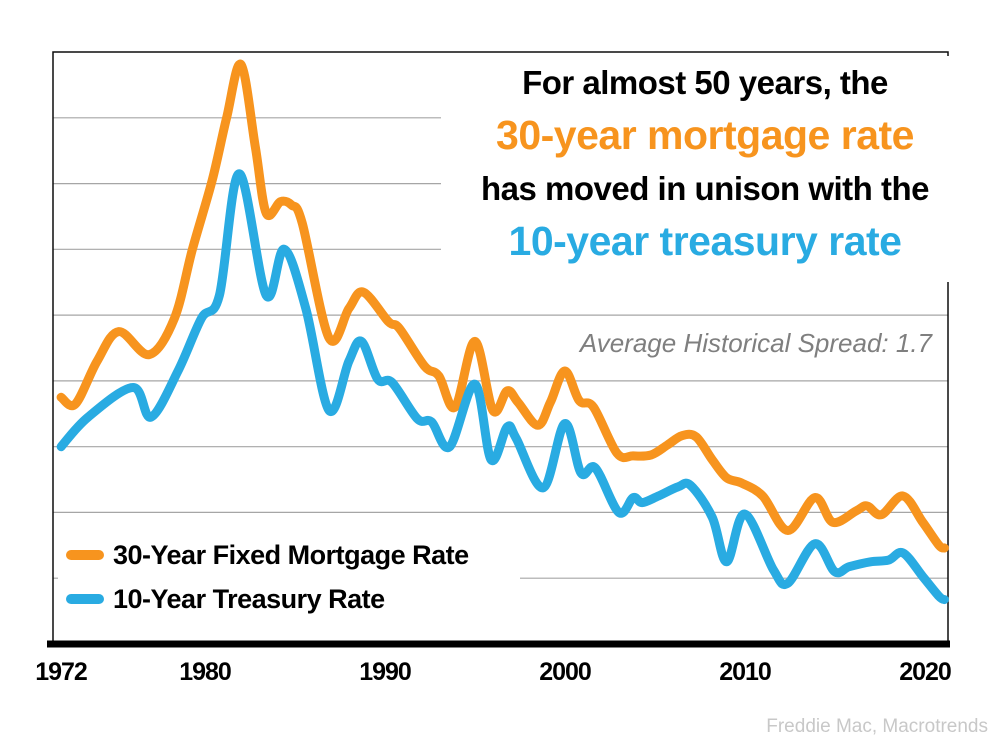  What do you see at coordinates (705, 82) in the screenshot?
I see `headline-line-1: For almost 50 years, the` at bounding box center [705, 82].